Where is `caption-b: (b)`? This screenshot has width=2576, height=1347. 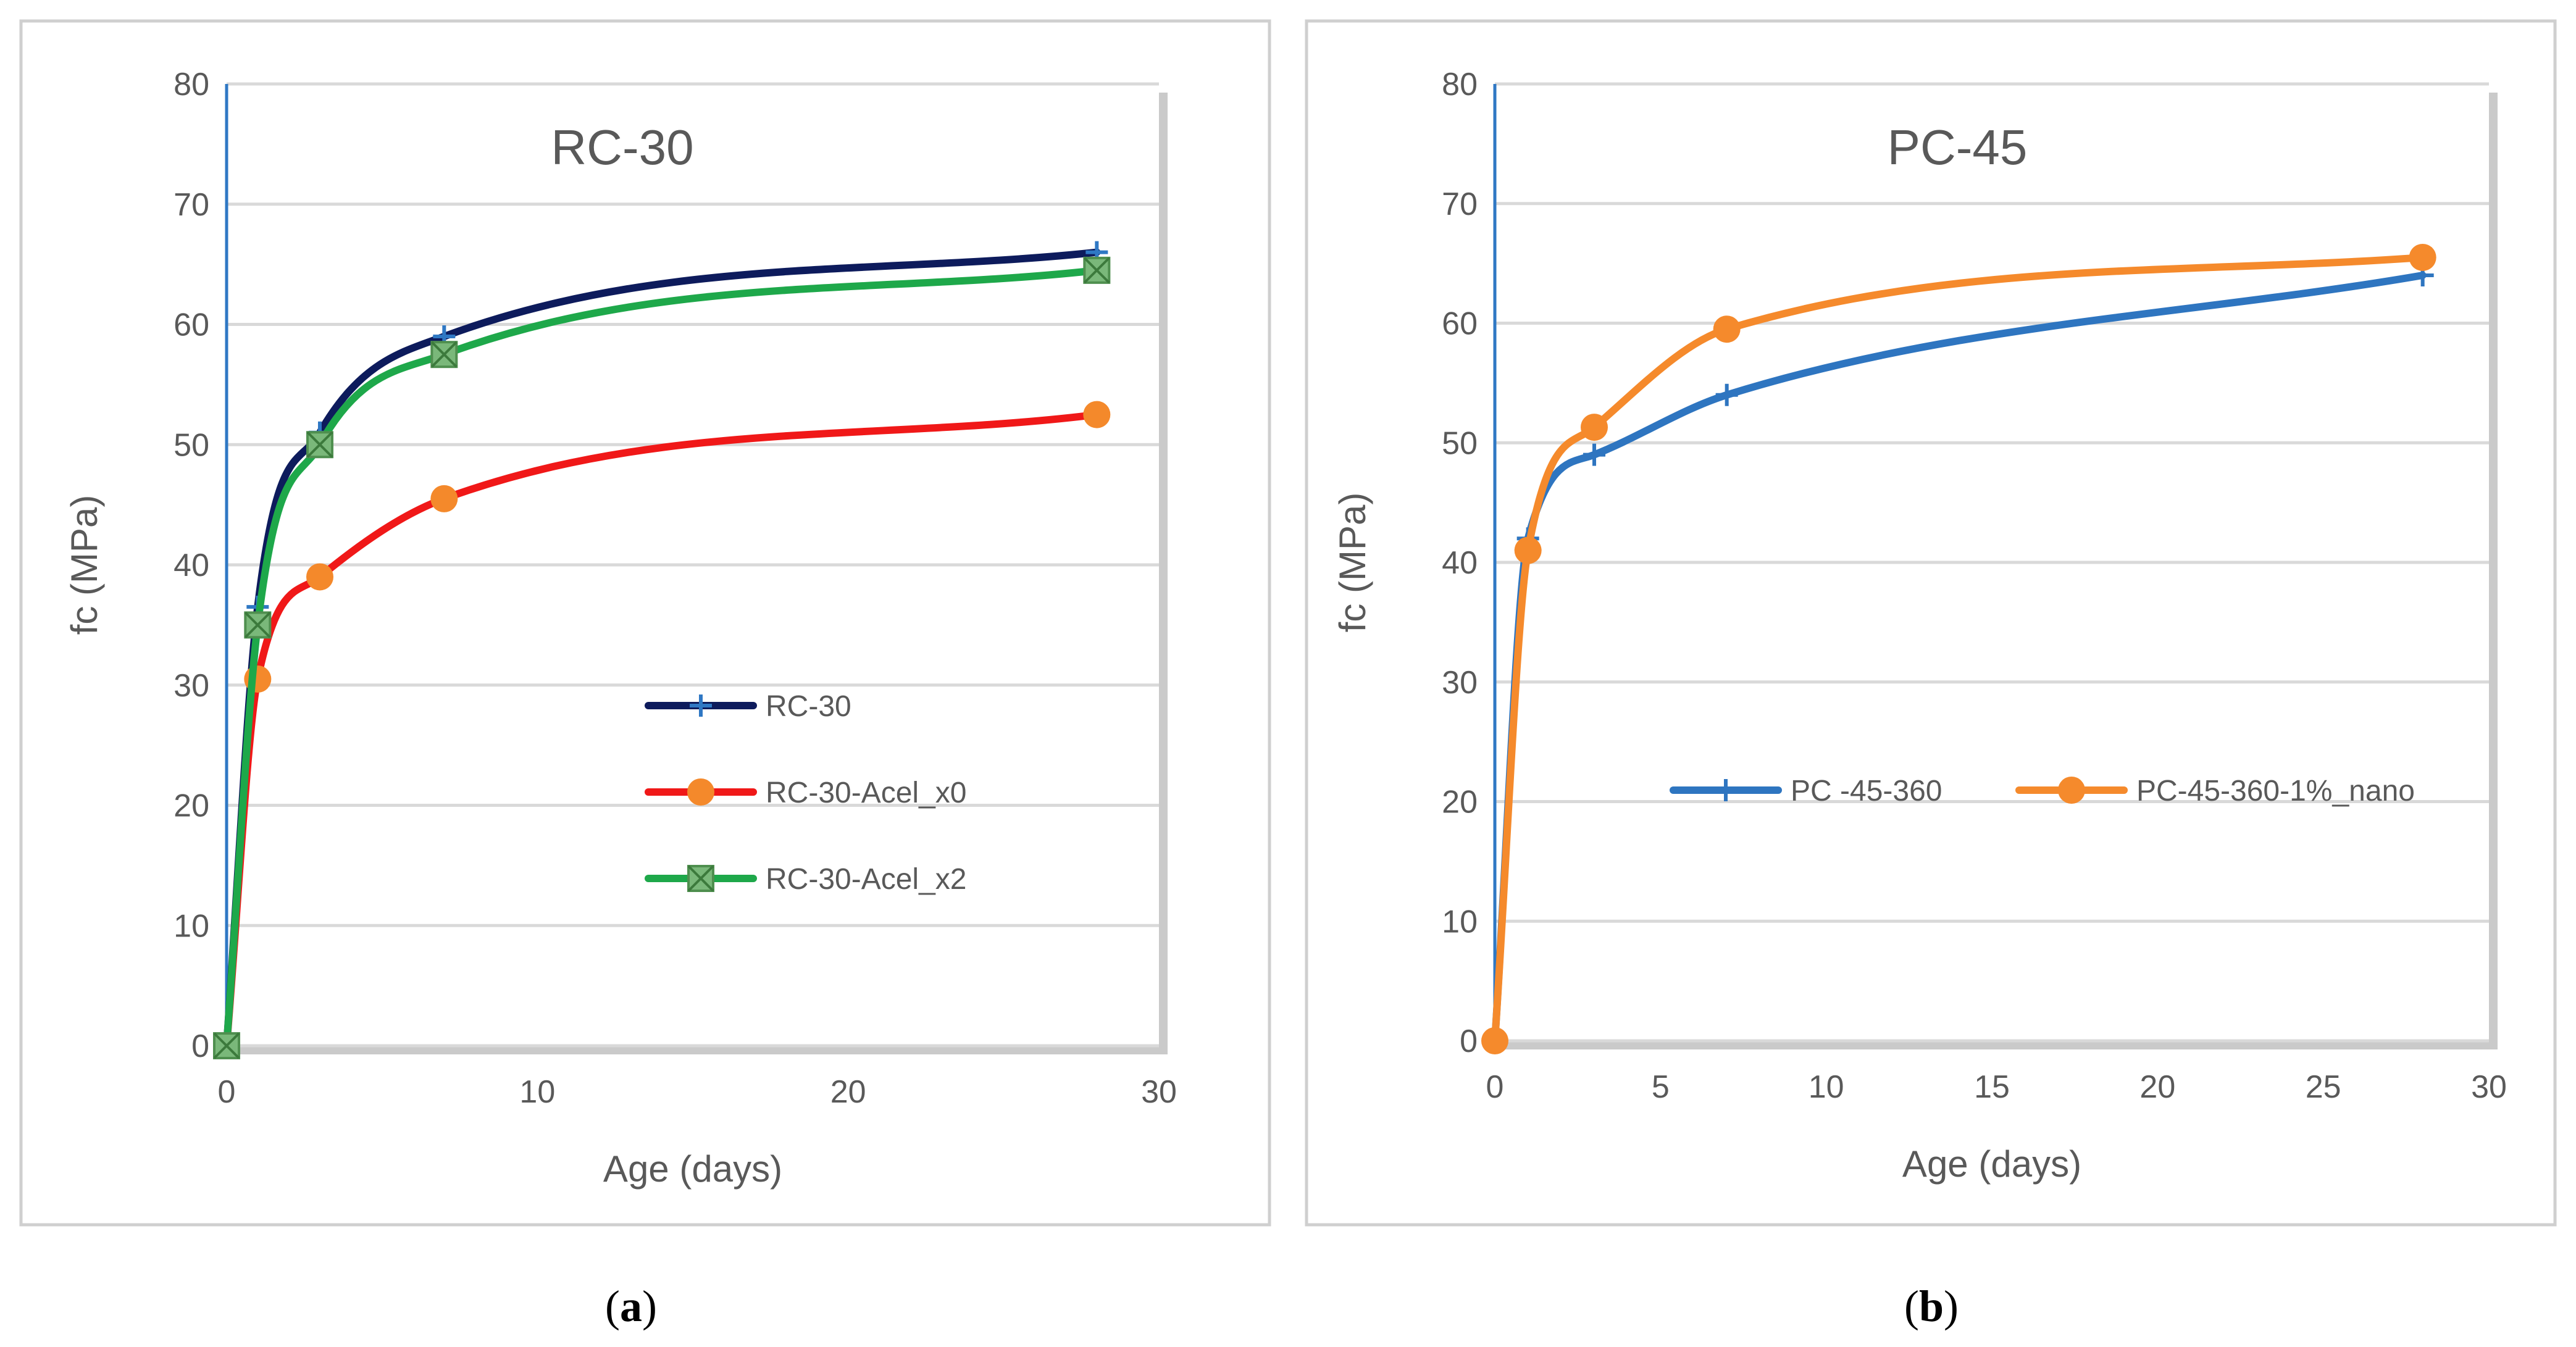 caption-b: (b) is located at coordinates (1931, 1306).